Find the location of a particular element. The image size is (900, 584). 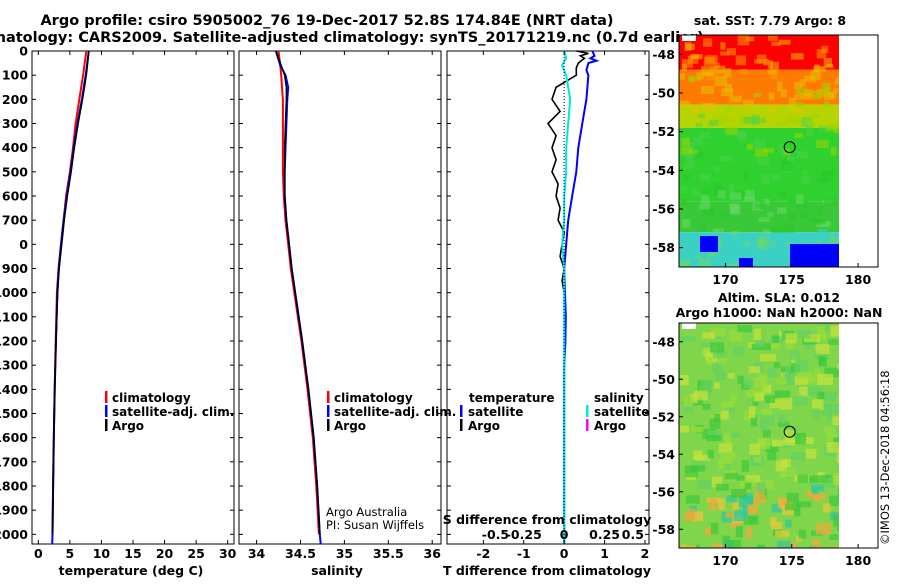

lat-tick-label: -56 is located at coordinates (663, 209).